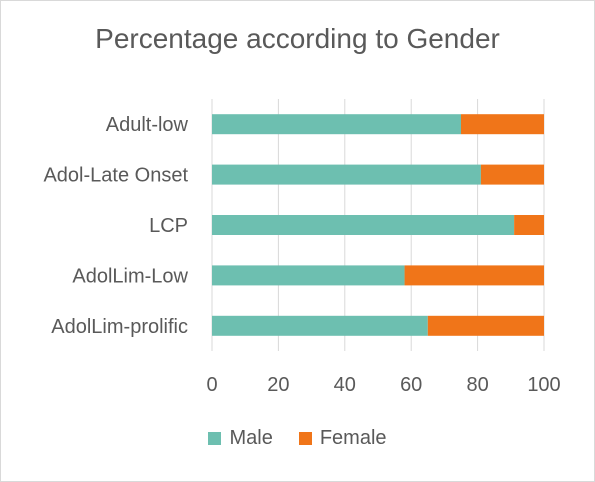 This screenshot has width=595, height=482. What do you see at coordinates (251, 438) in the screenshot?
I see `legend-label-male: Male` at bounding box center [251, 438].